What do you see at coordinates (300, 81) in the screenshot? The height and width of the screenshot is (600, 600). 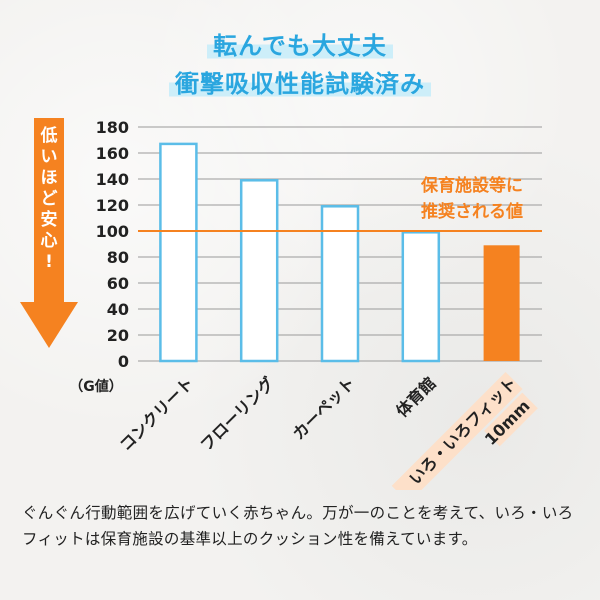 I see `headline-line-2: 衝撃吸収性能試験済み` at bounding box center [300, 81].